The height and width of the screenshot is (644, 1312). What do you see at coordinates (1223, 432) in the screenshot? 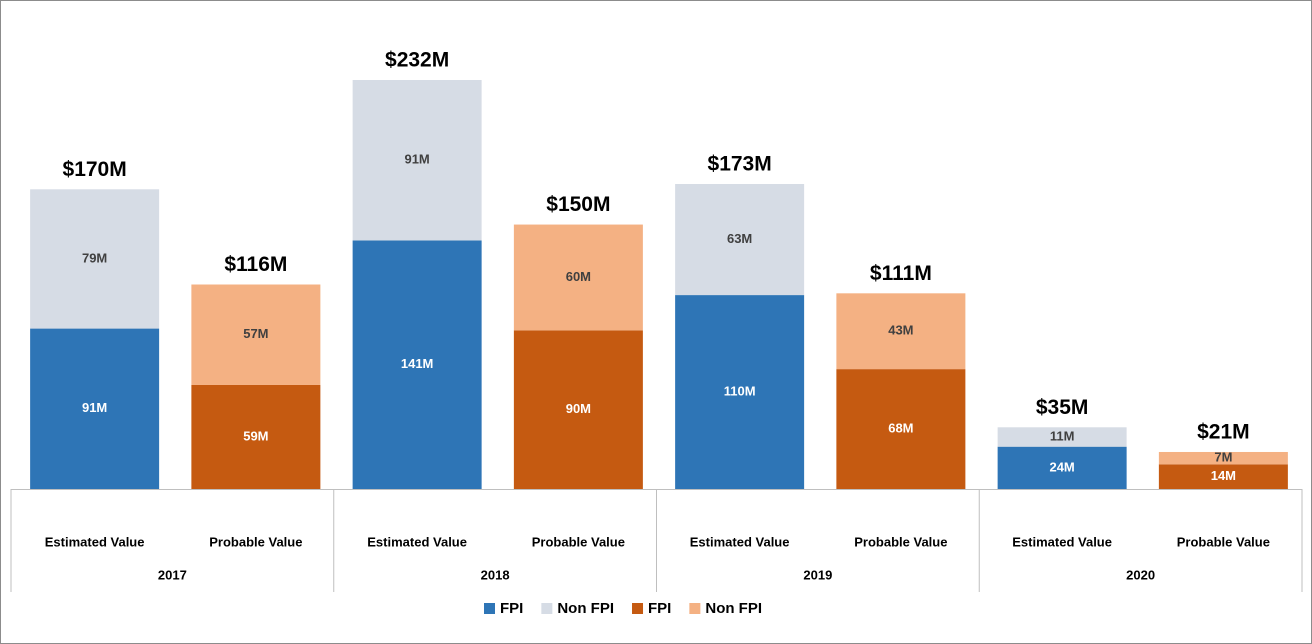
I see `total-label: $21M` at bounding box center [1223, 432].